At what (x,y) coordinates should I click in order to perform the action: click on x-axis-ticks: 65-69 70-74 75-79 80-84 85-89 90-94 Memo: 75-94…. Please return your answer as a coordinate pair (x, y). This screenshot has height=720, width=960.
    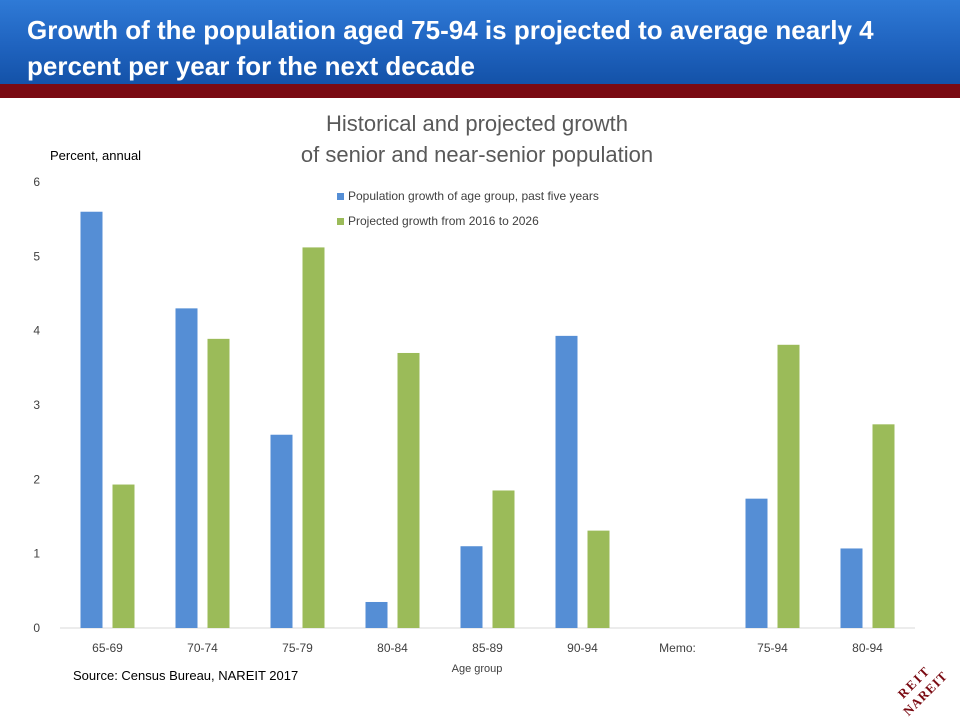
    Looking at the image, I should click on (487, 648).